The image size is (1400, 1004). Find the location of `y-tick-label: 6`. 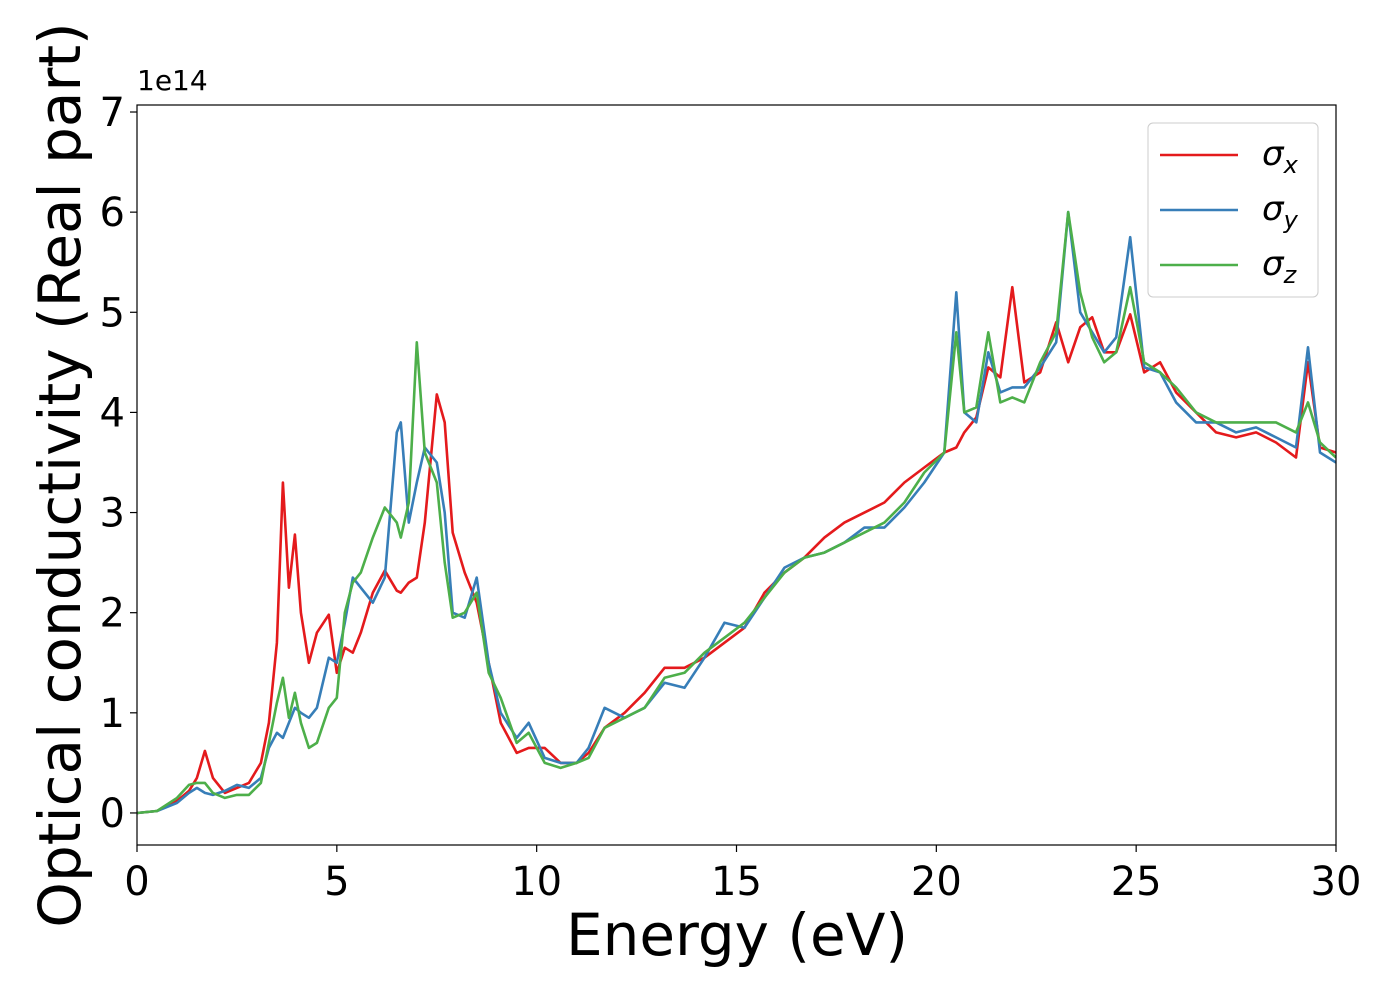

y-tick-label: 6 is located at coordinates (112, 213).